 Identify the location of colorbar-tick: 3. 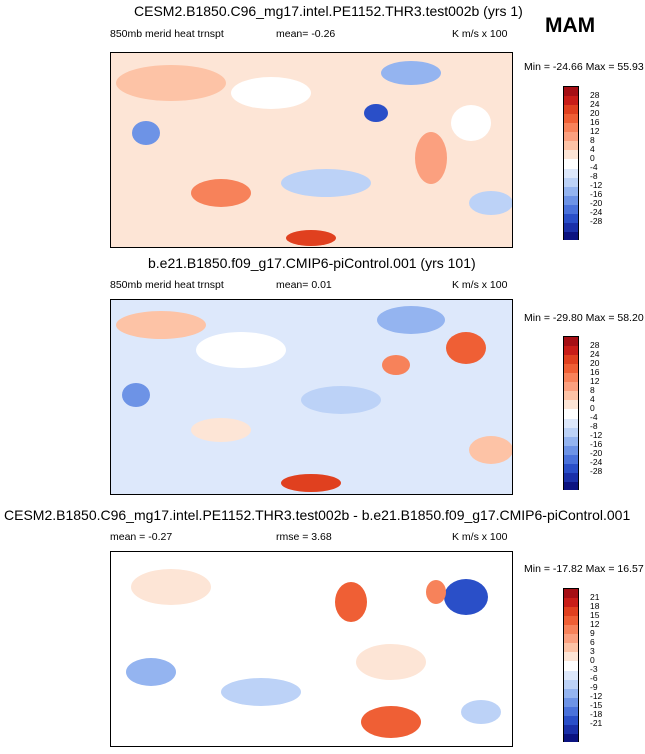
(592, 651).